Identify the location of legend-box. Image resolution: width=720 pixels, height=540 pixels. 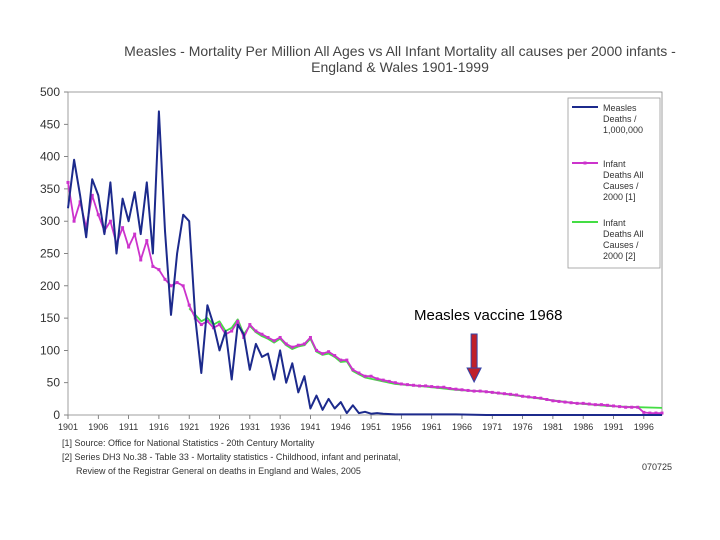
(614, 183).